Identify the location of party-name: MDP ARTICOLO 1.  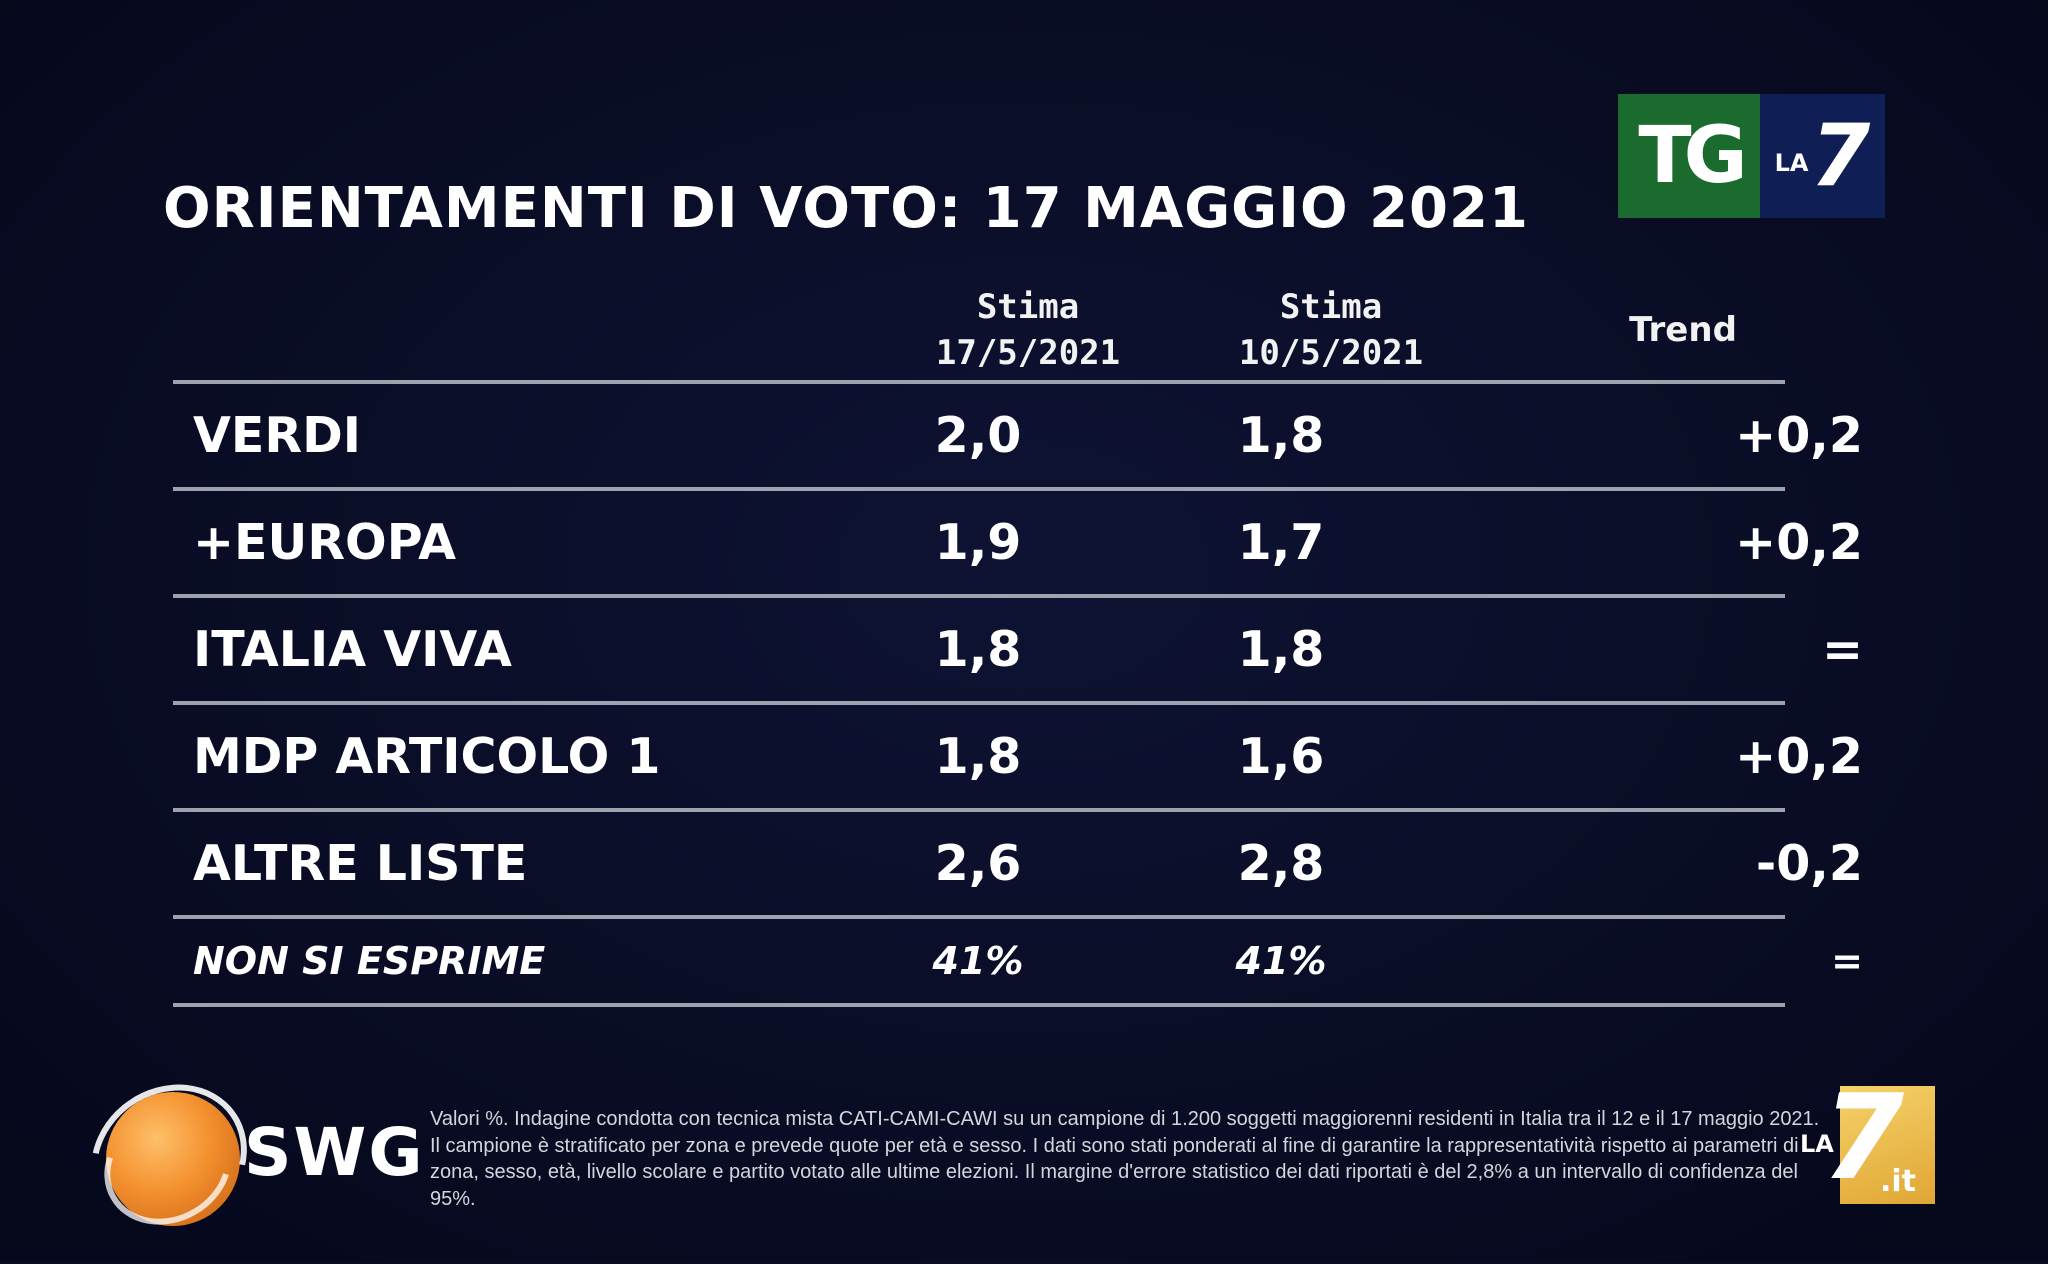
(427, 756).